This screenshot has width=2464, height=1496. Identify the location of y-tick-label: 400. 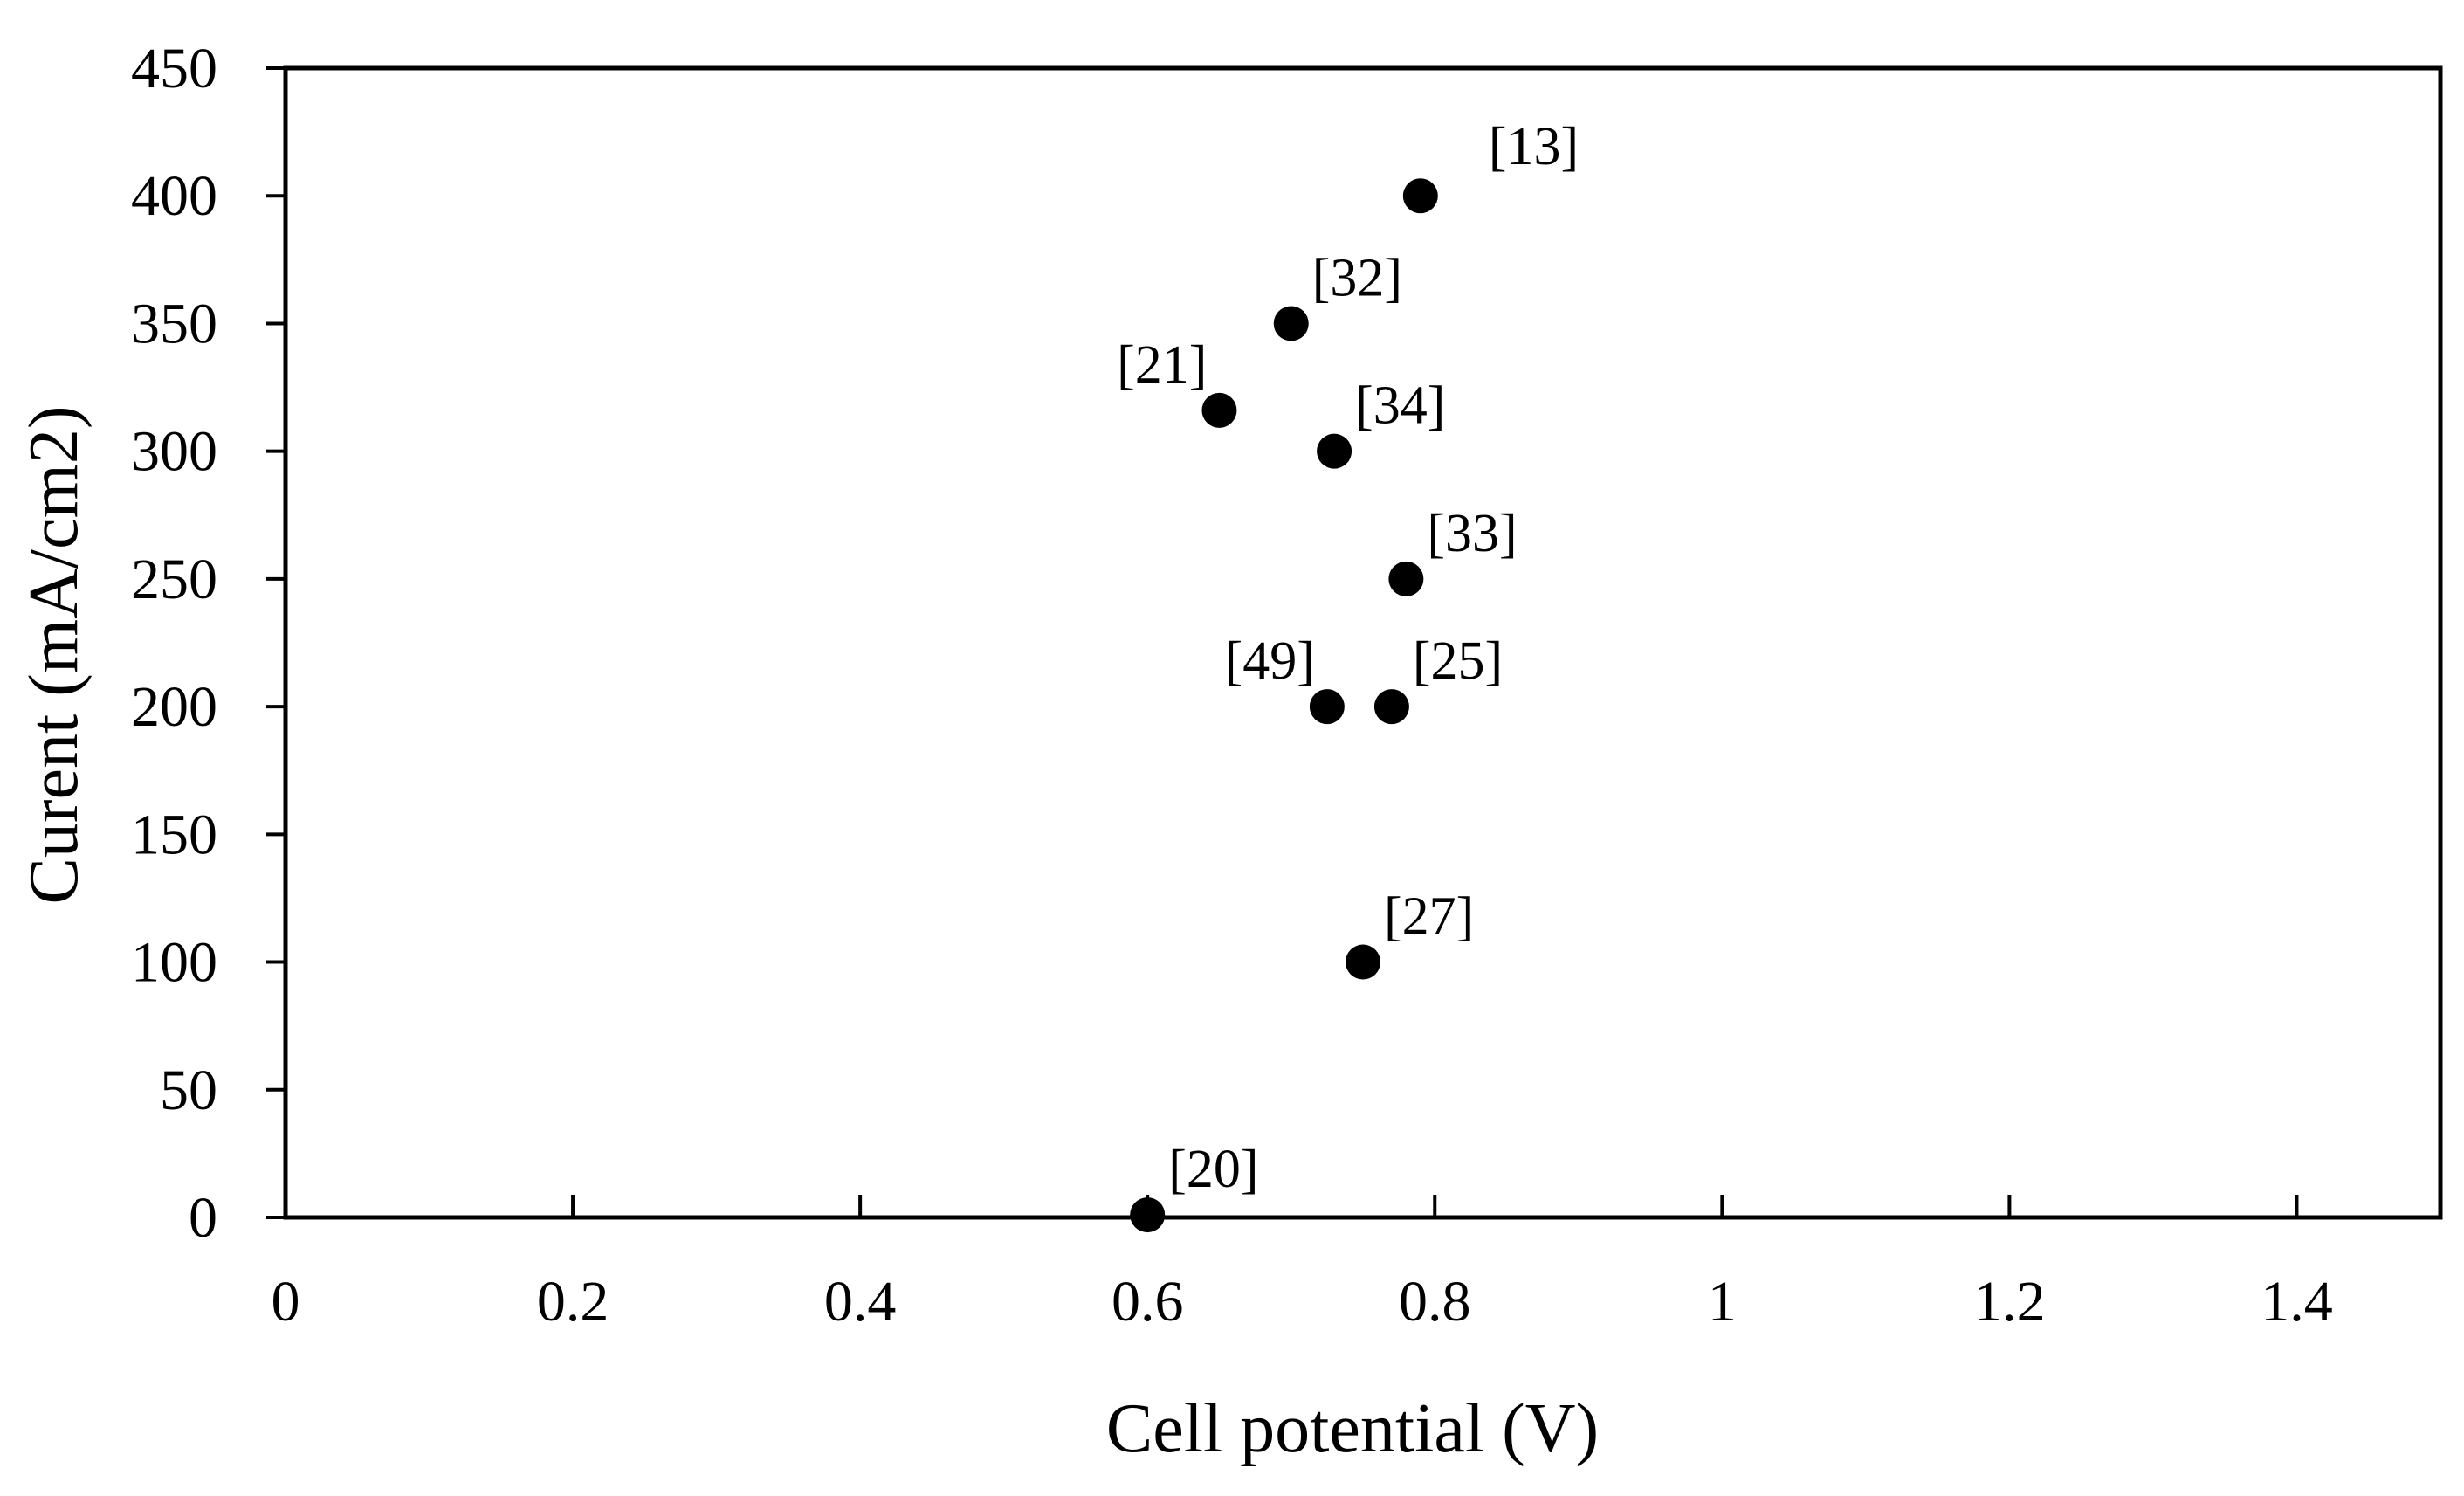
(174, 196).